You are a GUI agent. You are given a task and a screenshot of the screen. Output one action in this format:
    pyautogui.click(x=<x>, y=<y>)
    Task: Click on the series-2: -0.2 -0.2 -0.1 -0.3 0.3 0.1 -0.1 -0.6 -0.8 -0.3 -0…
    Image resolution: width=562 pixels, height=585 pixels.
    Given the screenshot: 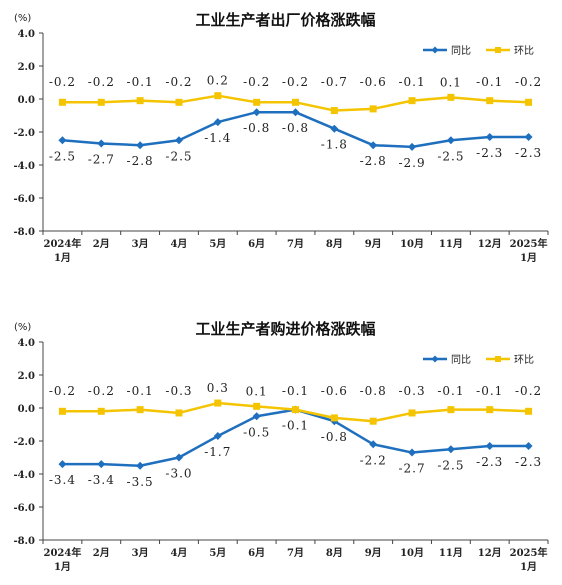 What is the action you would take?
    pyautogui.click(x=295, y=403)
    